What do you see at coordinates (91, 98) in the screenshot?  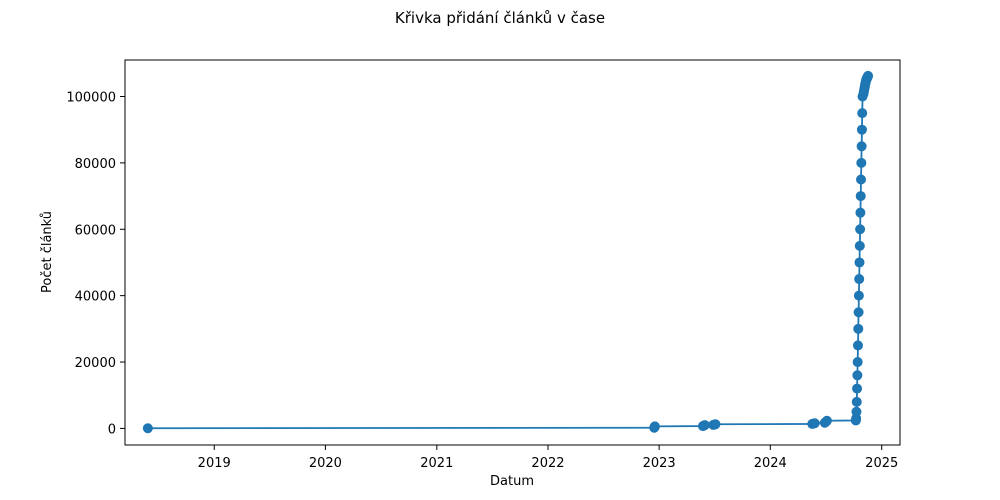 I see `y-tick-label: 100000` at bounding box center [91, 98].